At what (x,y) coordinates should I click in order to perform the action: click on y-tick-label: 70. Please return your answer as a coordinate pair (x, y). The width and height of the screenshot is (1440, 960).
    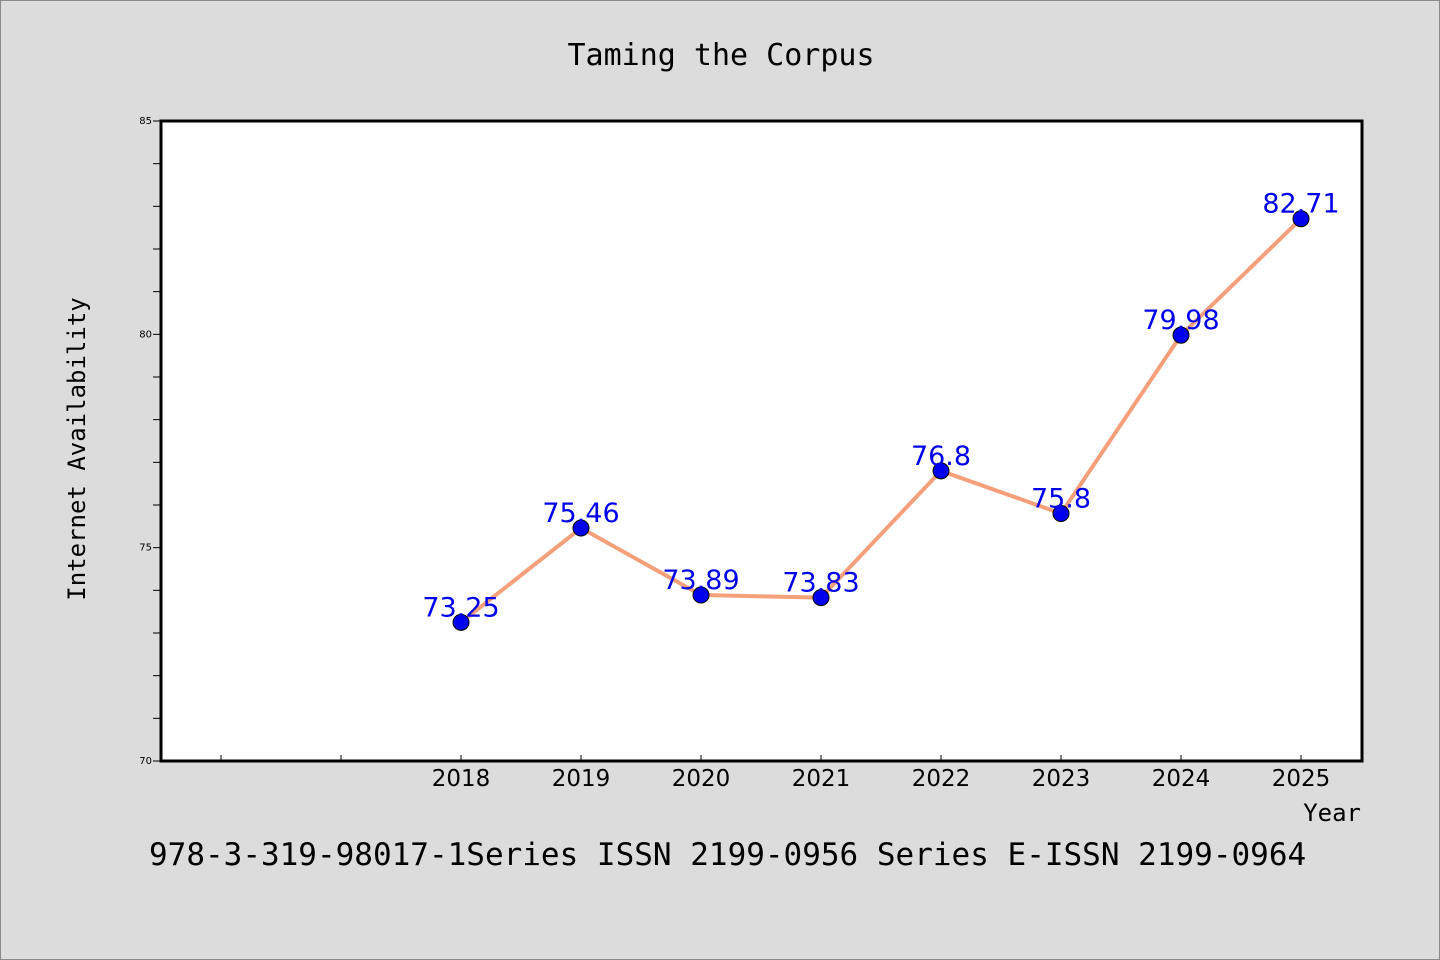
    Looking at the image, I should click on (145, 761).